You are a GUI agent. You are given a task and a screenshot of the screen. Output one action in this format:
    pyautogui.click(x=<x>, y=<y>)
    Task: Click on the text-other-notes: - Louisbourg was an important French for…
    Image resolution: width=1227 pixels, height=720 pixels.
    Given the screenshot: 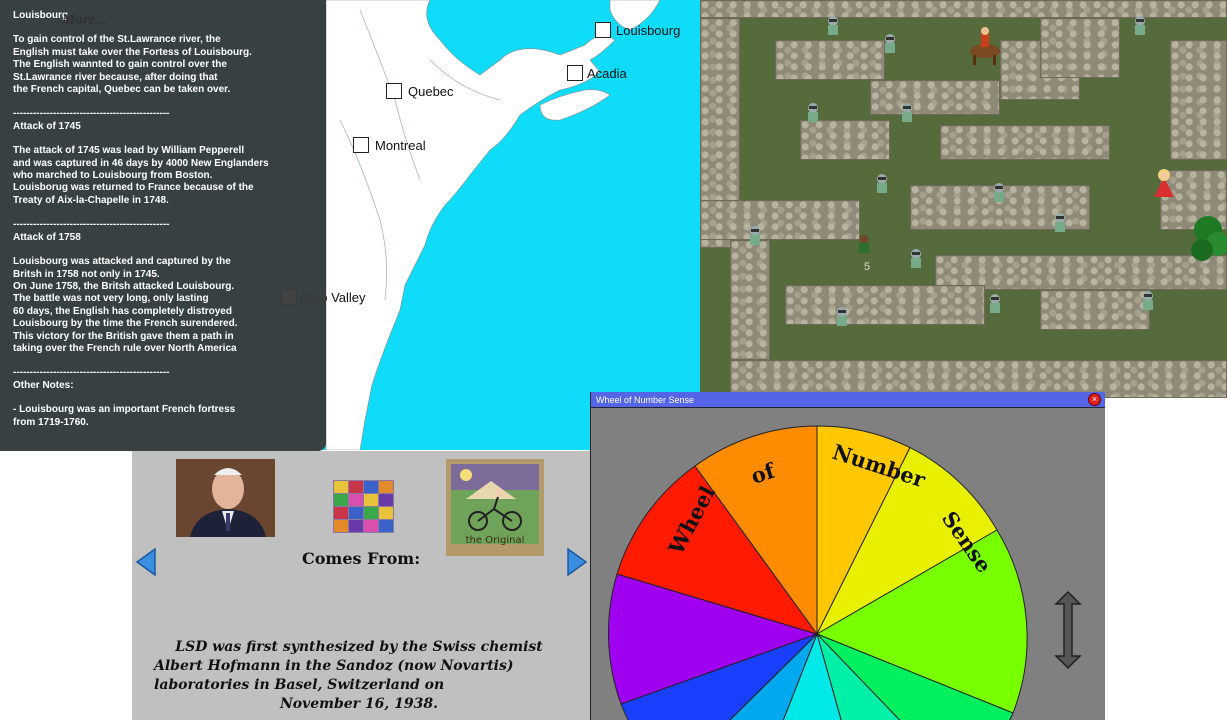 What is the action you would take?
    pyautogui.click(x=163, y=416)
    